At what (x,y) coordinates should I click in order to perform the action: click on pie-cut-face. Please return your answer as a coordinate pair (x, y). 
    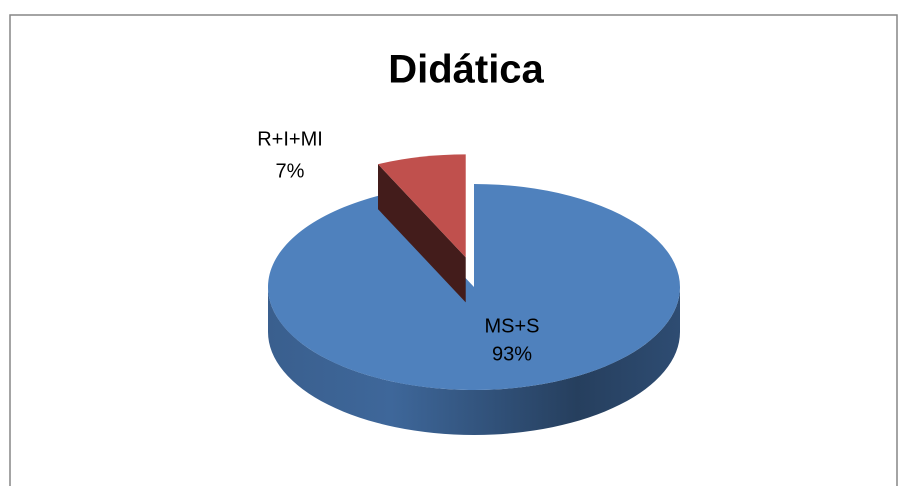
    Looking at the image, I should click on (422, 233).